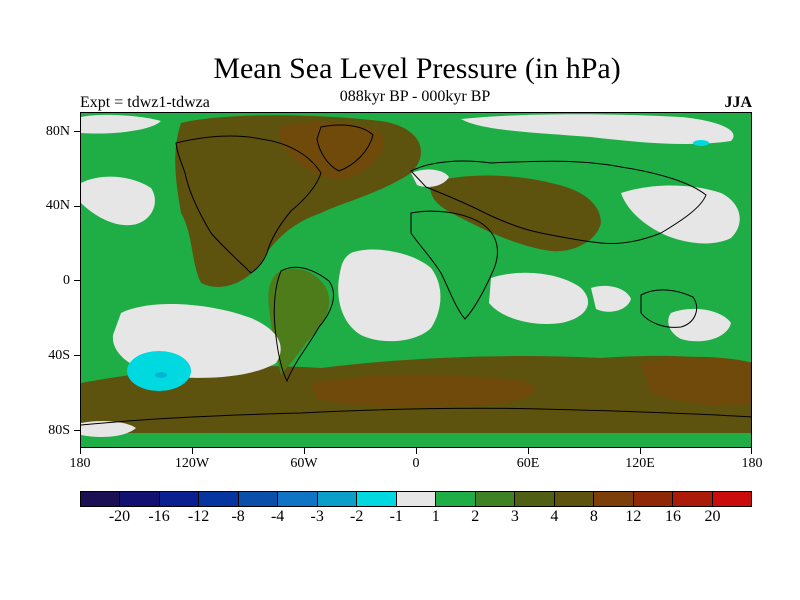  Describe the element at coordinates (515, 213) in the screenshot. I see `eurasia-anomaly` at that location.